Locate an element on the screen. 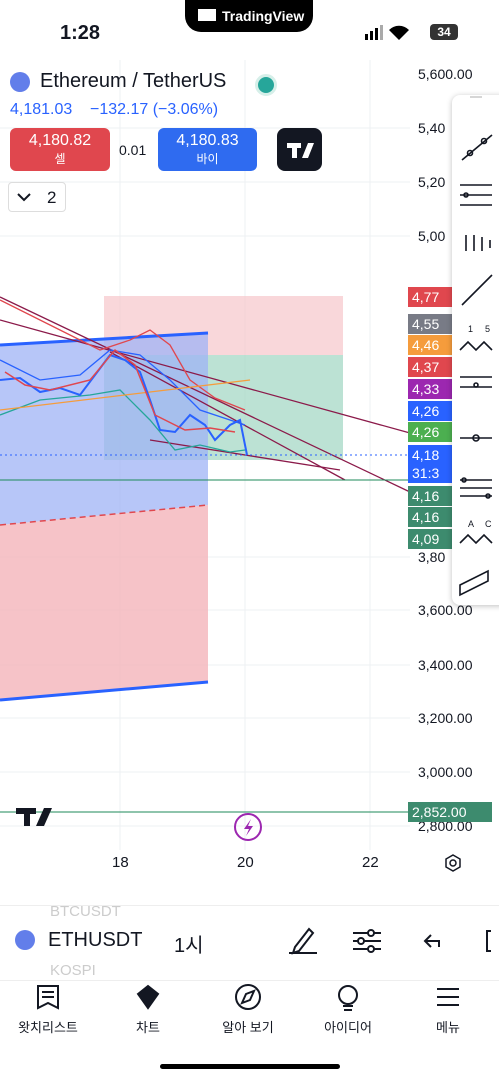  symbol-bar-icons is located at coordinates (392, 940).